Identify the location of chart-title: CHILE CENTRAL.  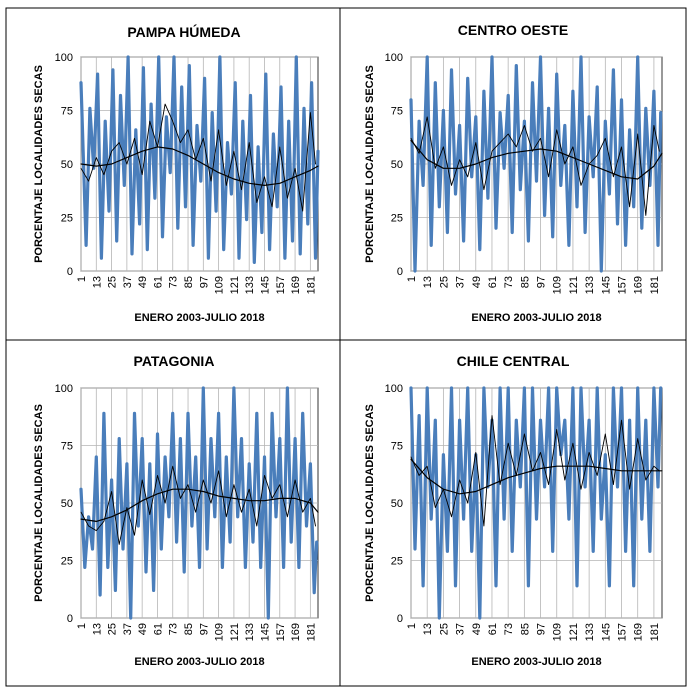
(513, 361).